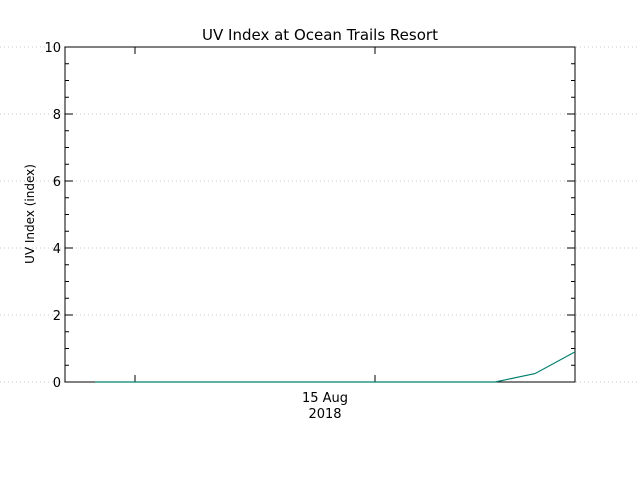 Image resolution: width=640 pixels, height=484 pixels. I want to click on y-tick-label: 8, so click(57, 115).